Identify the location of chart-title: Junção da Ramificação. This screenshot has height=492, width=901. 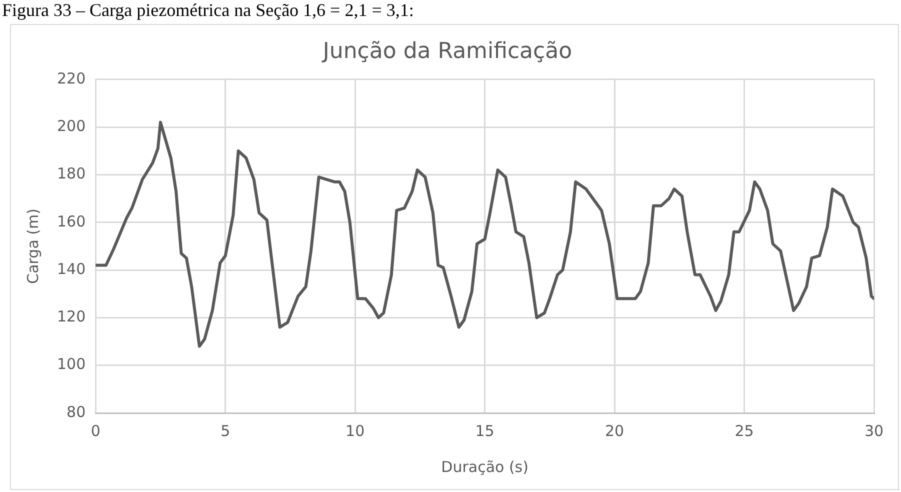
(446, 51).